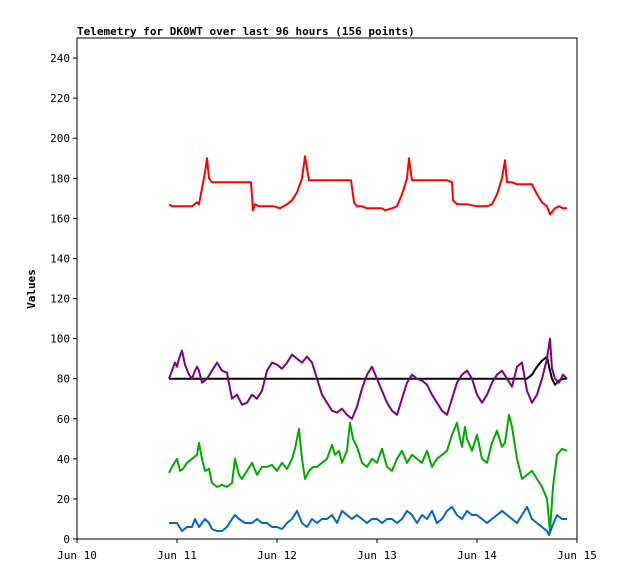 This screenshot has width=618, height=579. Describe the element at coordinates (63, 419) in the screenshot. I see `y-tick-label: 60` at that location.